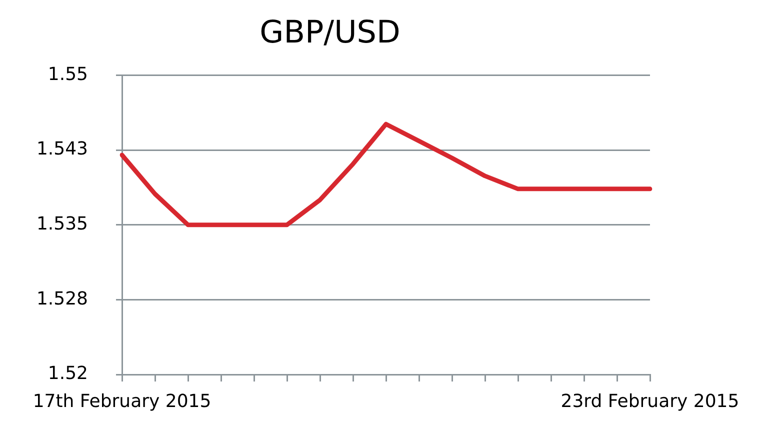  What do you see at coordinates (68, 373) in the screenshot?
I see `y-tick-label: 1.52` at bounding box center [68, 373].